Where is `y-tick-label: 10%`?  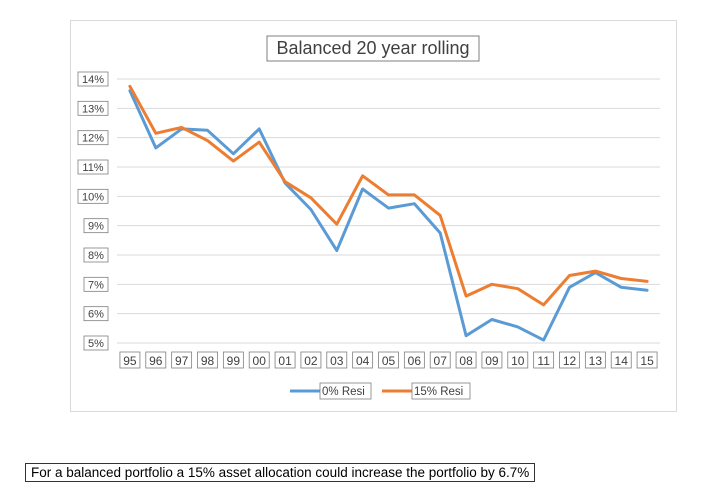
y-tick-label: 10% is located at coordinates (93, 197).